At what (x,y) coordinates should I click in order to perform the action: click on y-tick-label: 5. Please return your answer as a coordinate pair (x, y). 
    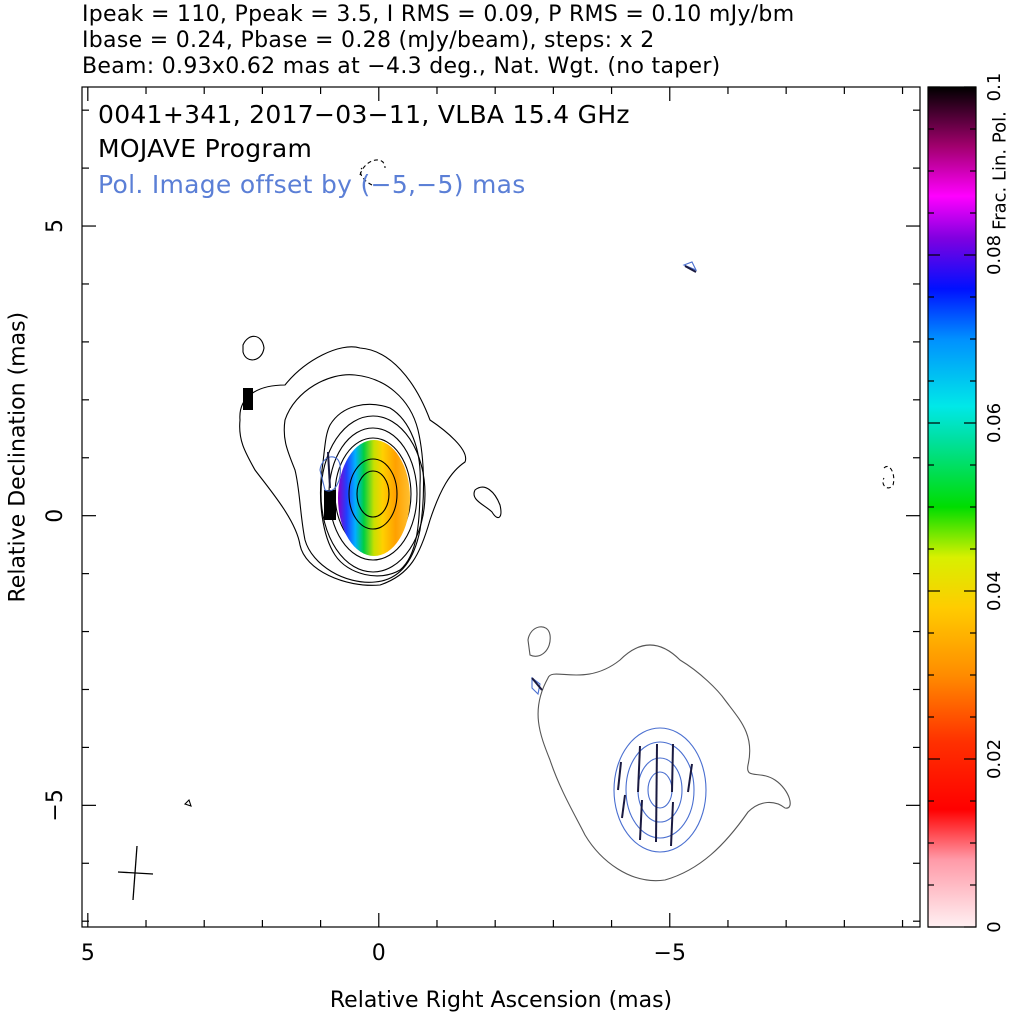
    Looking at the image, I should click on (55, 226).